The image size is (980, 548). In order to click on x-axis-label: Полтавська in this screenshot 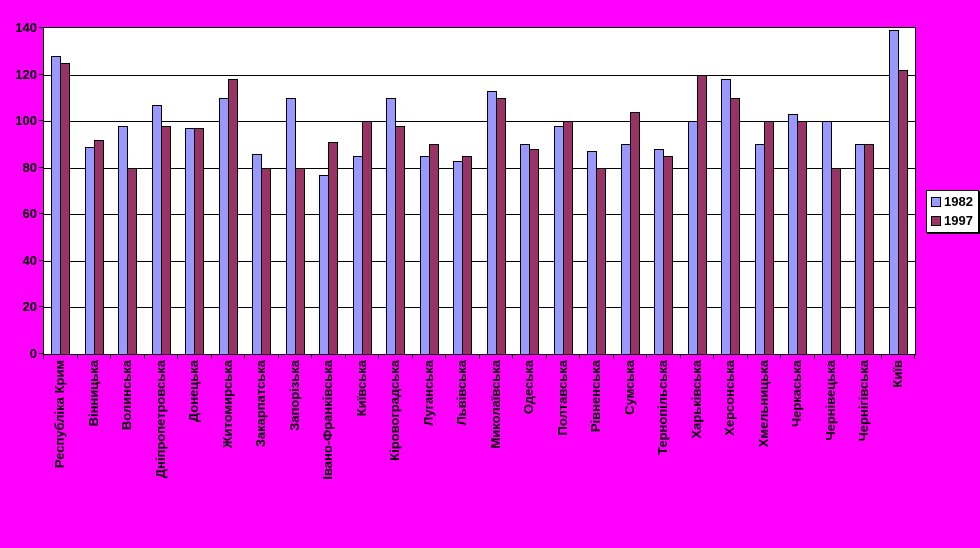, I will do `click(562, 398)`.